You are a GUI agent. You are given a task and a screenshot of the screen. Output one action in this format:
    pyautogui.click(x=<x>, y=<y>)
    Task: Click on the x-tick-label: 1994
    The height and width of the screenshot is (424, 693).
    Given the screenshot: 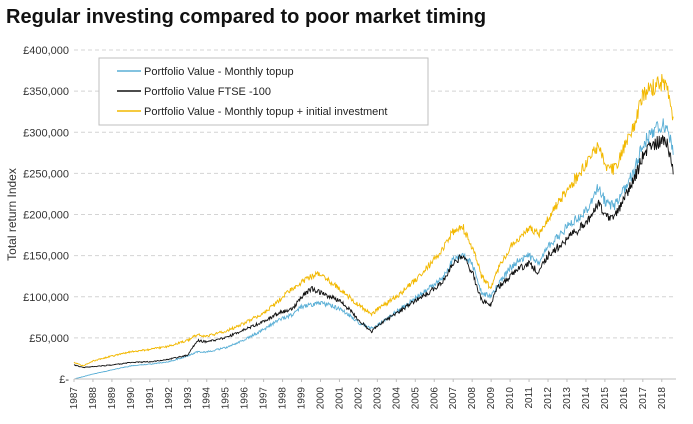 What is the action you would take?
    pyautogui.click(x=207, y=398)
    